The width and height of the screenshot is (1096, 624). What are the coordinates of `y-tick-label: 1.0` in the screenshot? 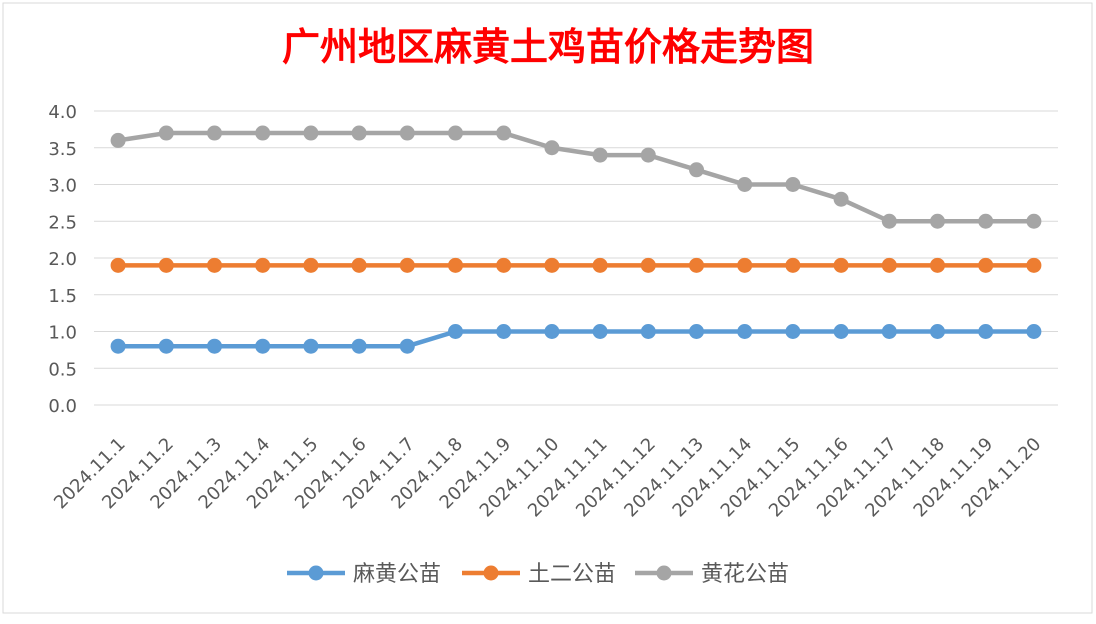 It's located at (62, 333).